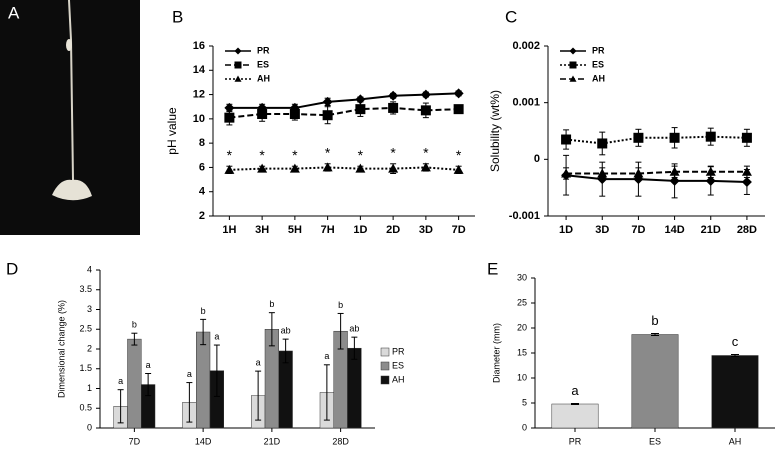 The height and width of the screenshot is (449, 778). I want to click on panel-label: E, so click(492, 268).